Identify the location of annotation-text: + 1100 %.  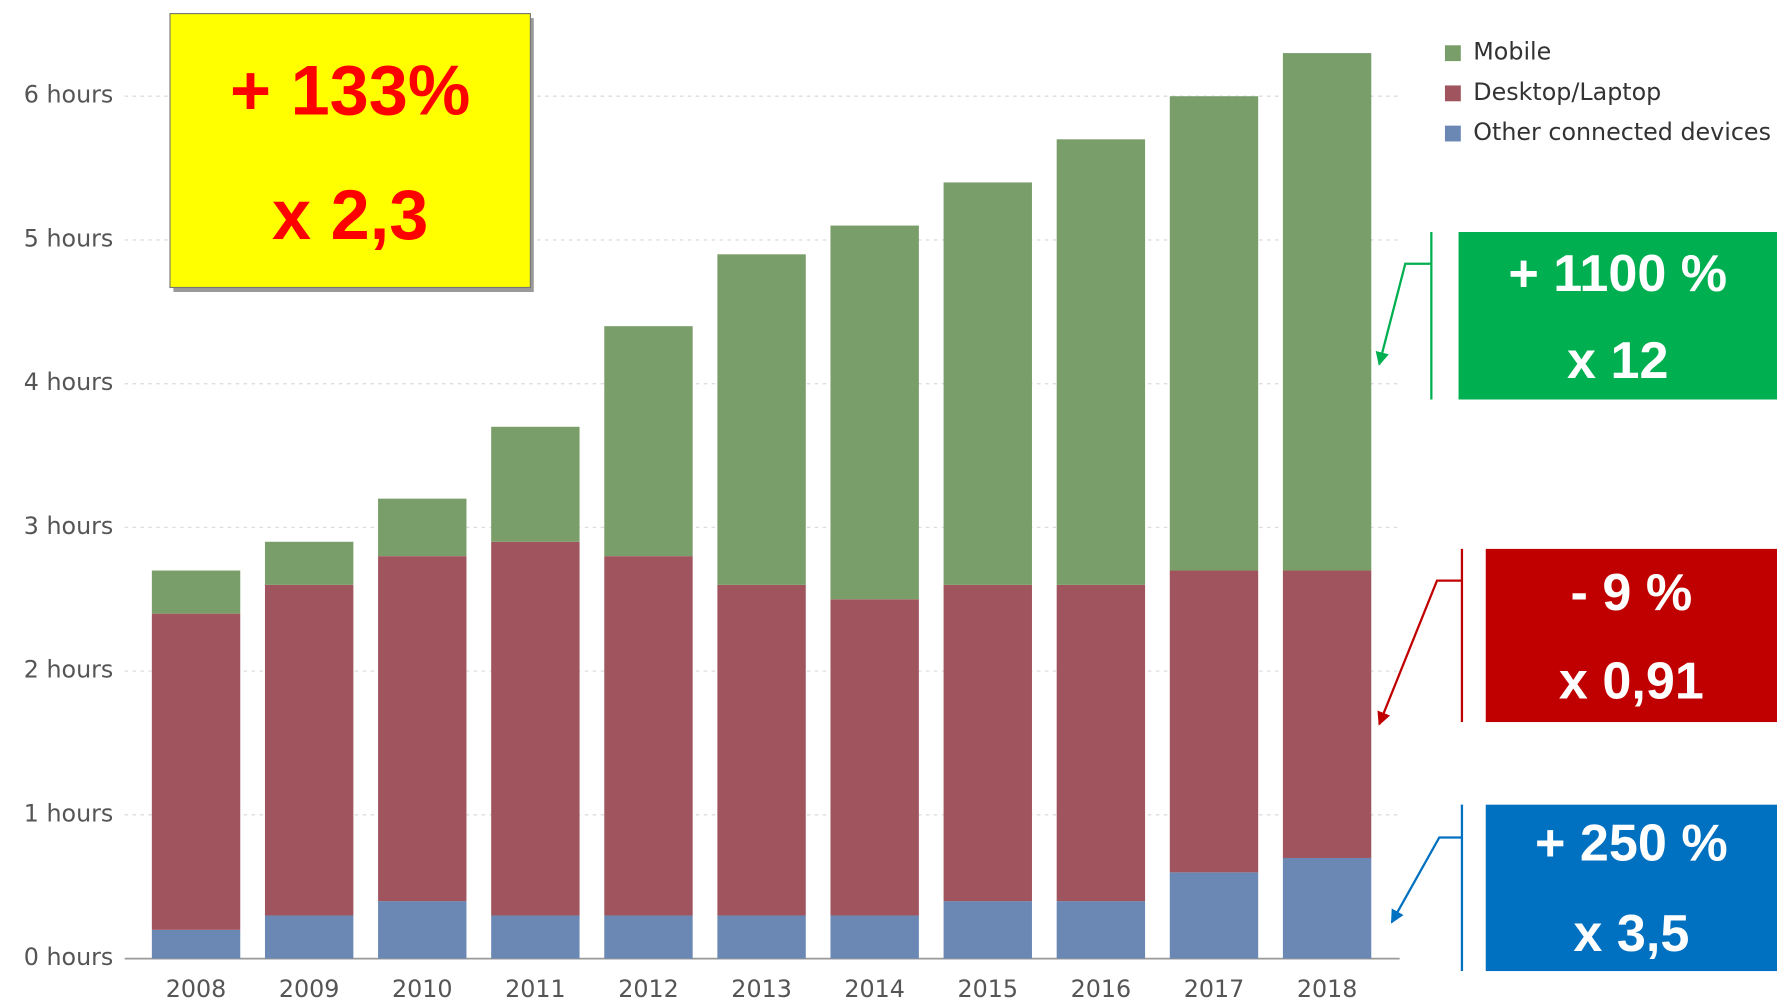
(1617, 274).